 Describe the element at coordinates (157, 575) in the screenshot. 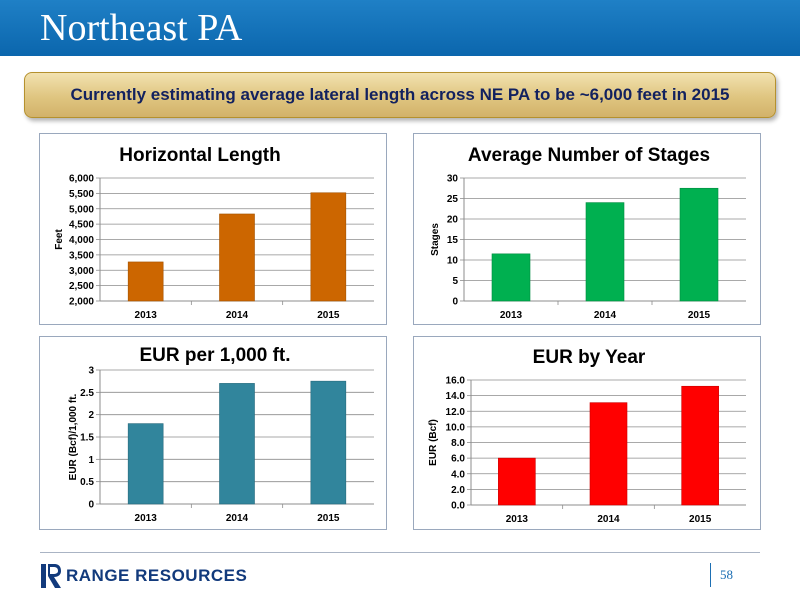

I see `logo-text: RANGE RESOURCES` at that location.